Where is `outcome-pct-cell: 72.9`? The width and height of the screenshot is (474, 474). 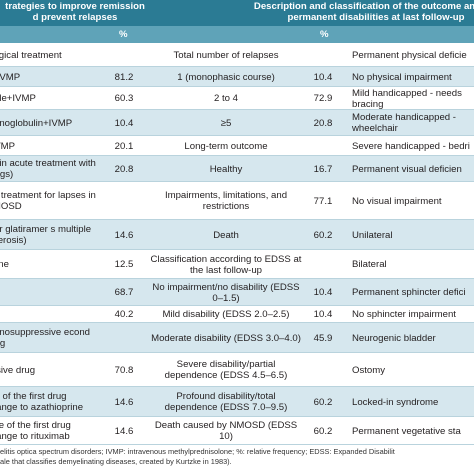 outcome-pct-cell: 72.9 is located at coordinates (323, 98).